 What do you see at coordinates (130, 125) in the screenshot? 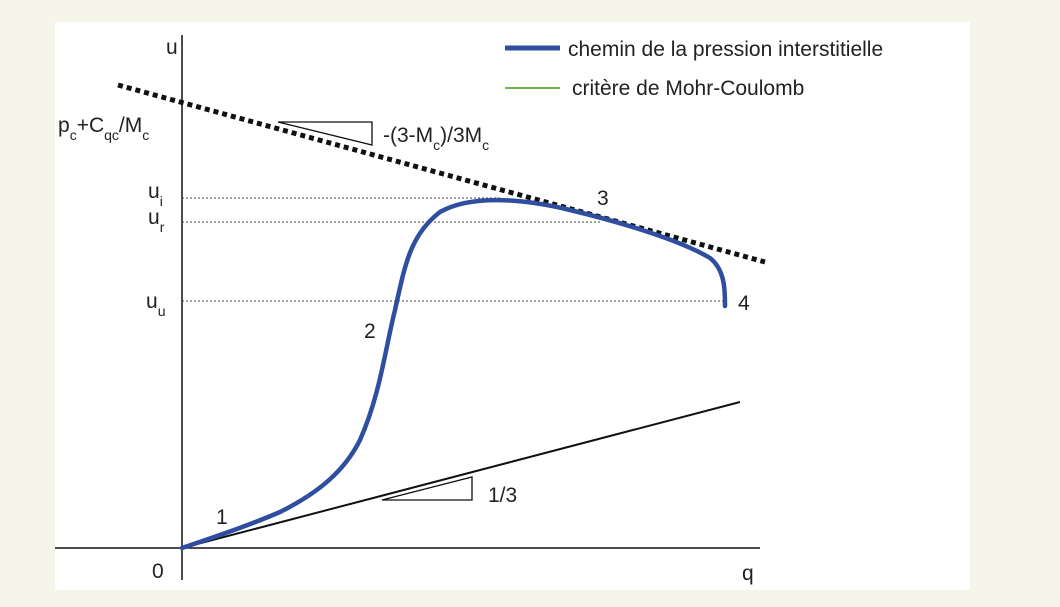
I see `text-part: /M` at bounding box center [130, 125].